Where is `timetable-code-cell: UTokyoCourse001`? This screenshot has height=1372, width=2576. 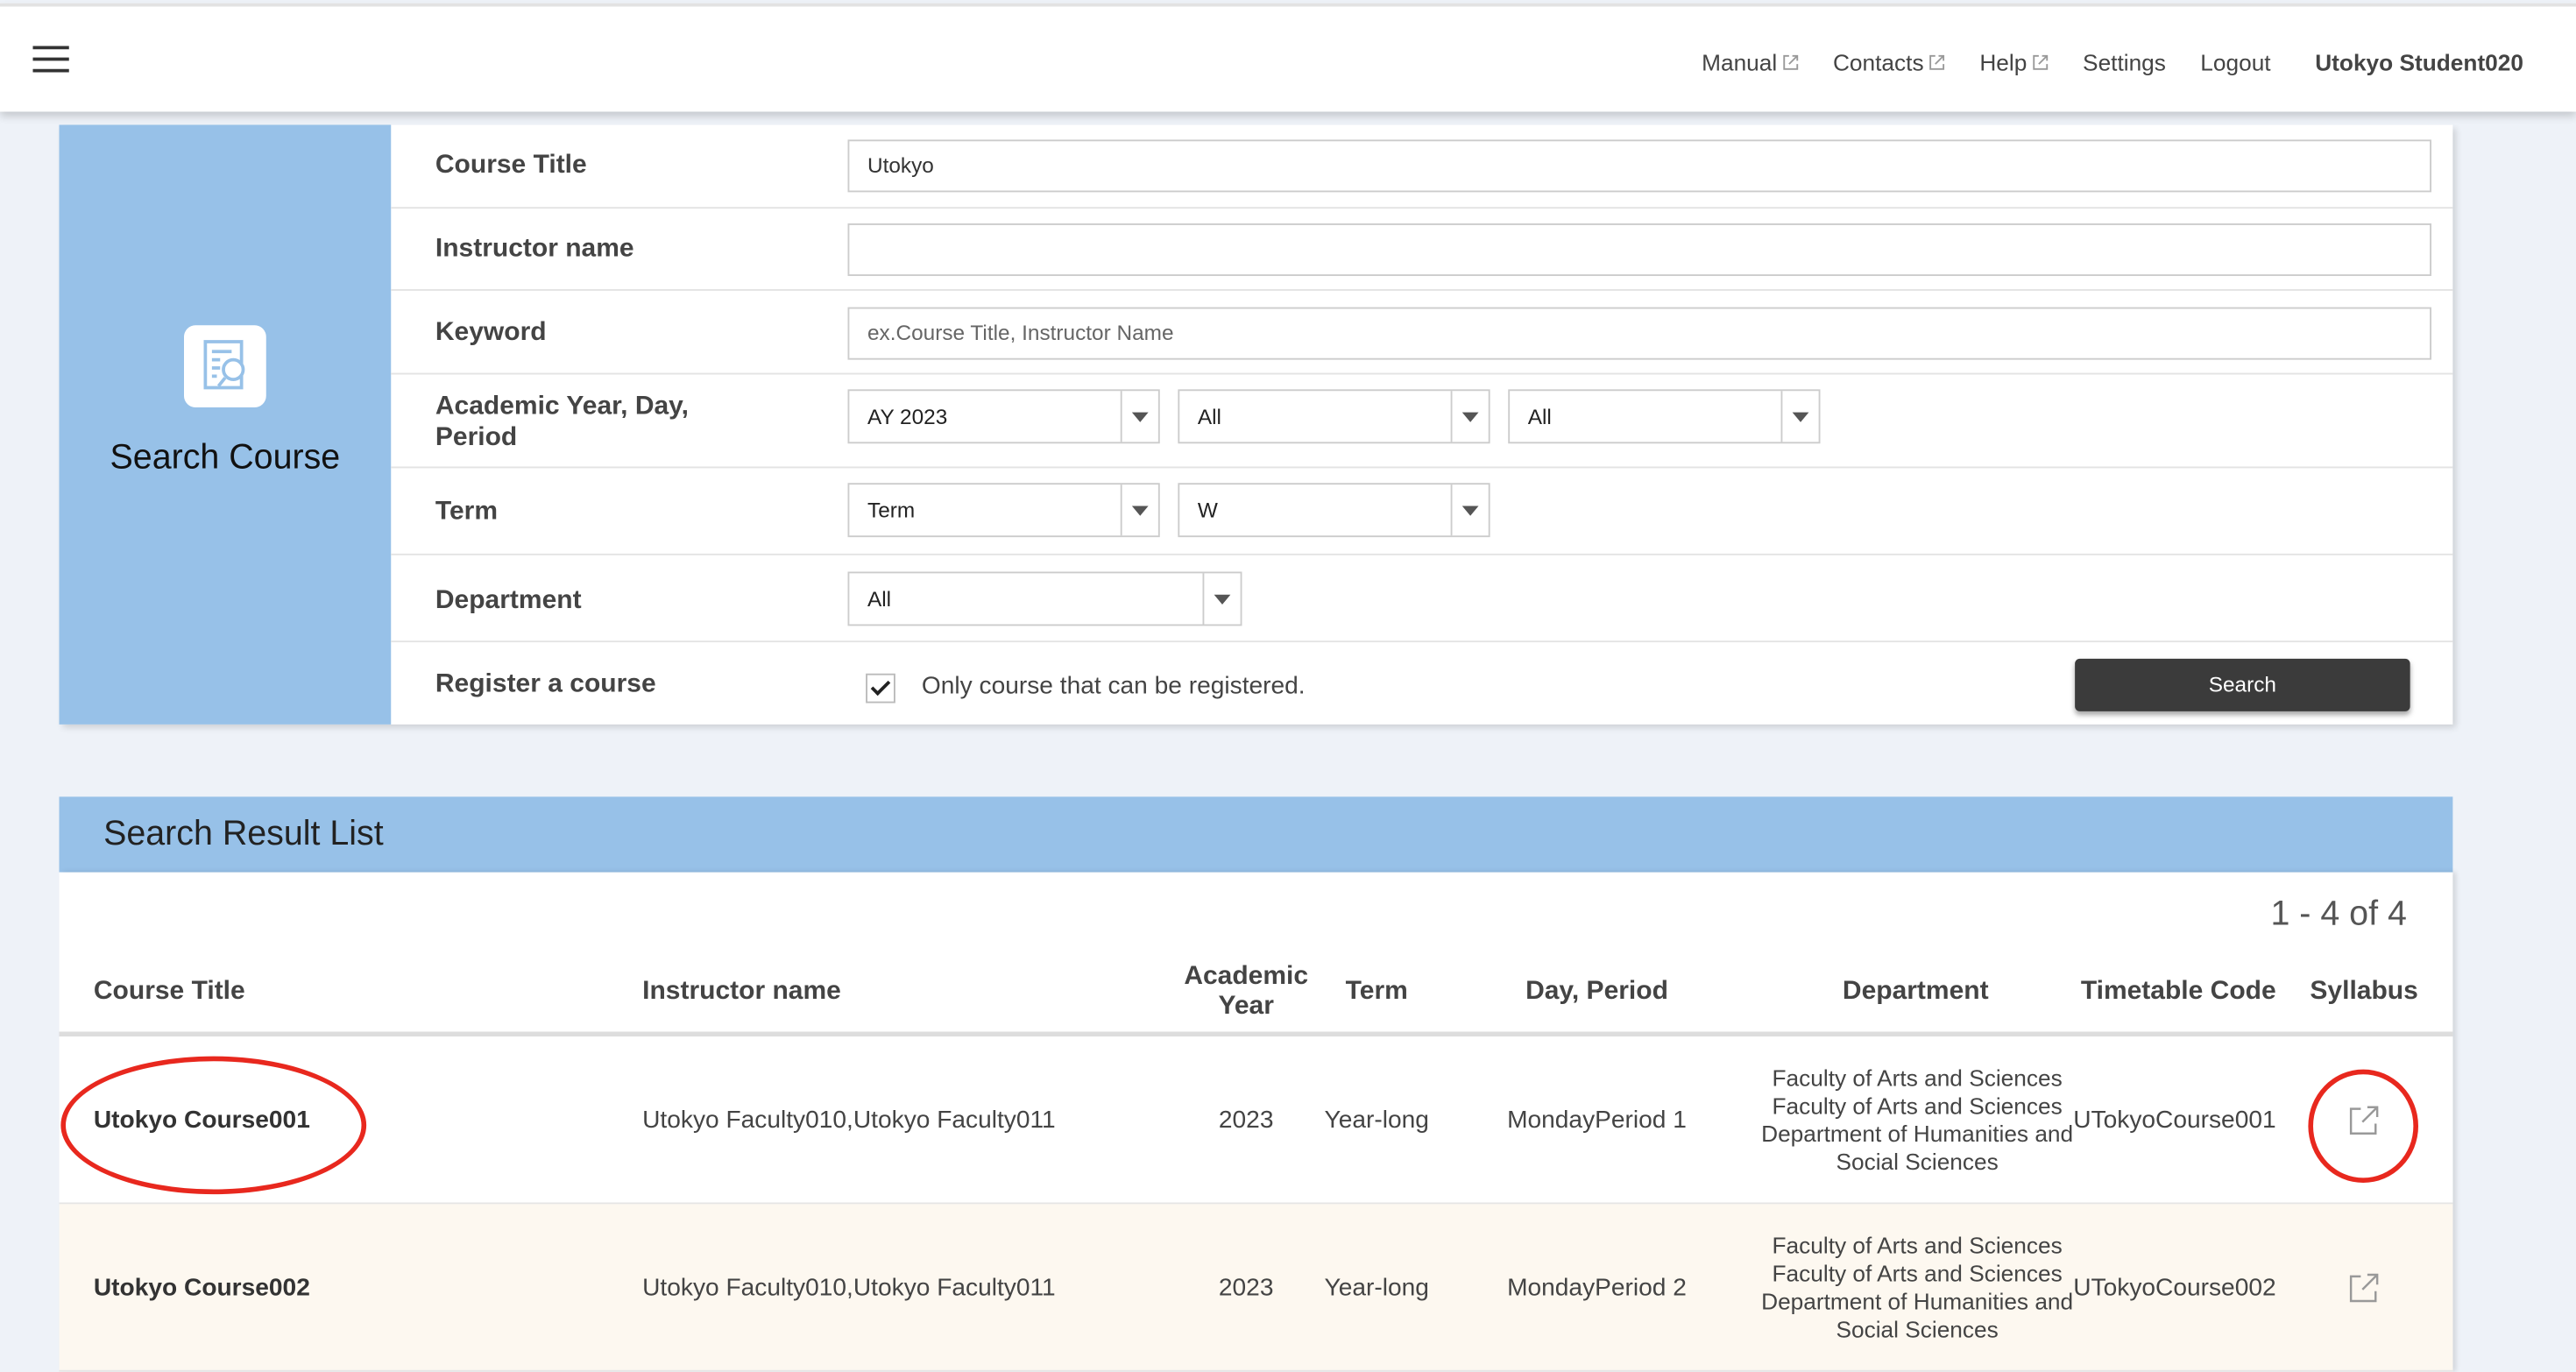
timetable-code-cell: UTokyoCourse001 is located at coordinates (2174, 1119).